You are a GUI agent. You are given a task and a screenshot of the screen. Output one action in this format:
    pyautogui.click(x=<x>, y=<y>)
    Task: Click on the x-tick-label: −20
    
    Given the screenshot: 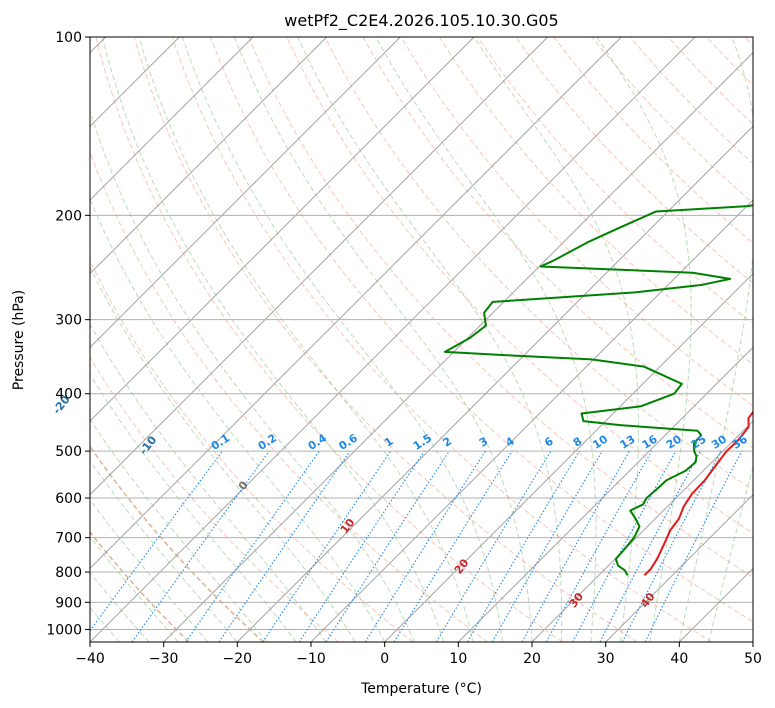 What is the action you would take?
    pyautogui.click(x=238, y=659)
    